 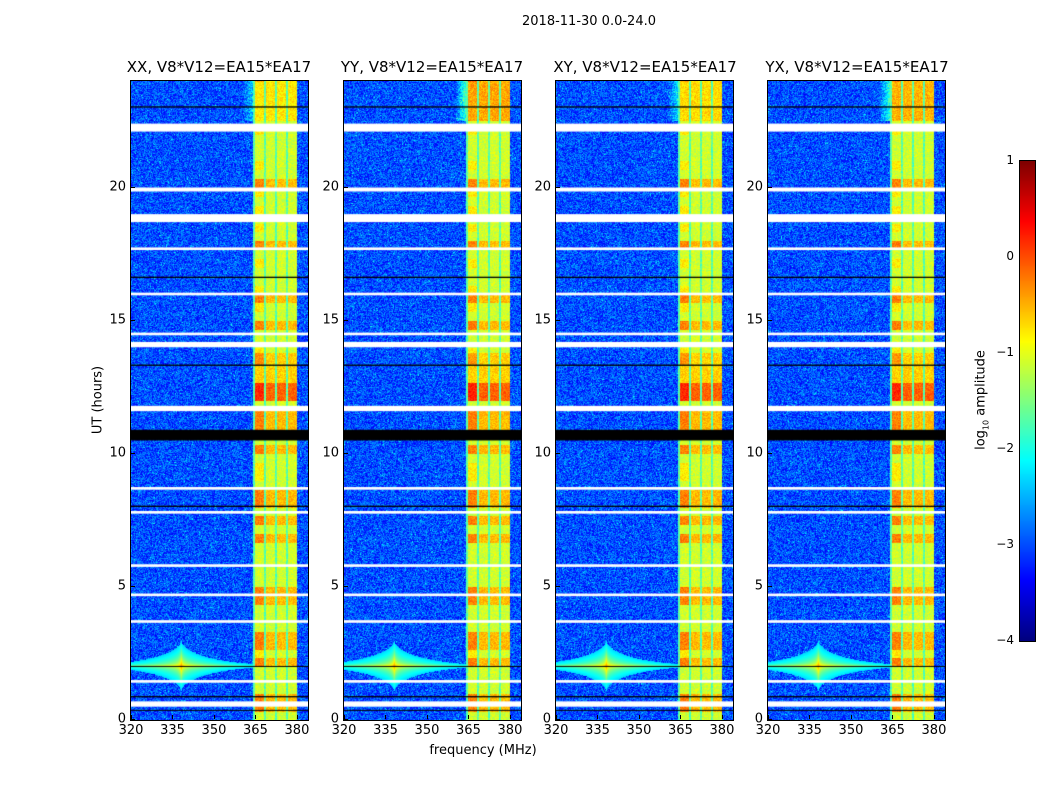 I want to click on colorbar-label-rest: amplitude, so click(x=981, y=385).